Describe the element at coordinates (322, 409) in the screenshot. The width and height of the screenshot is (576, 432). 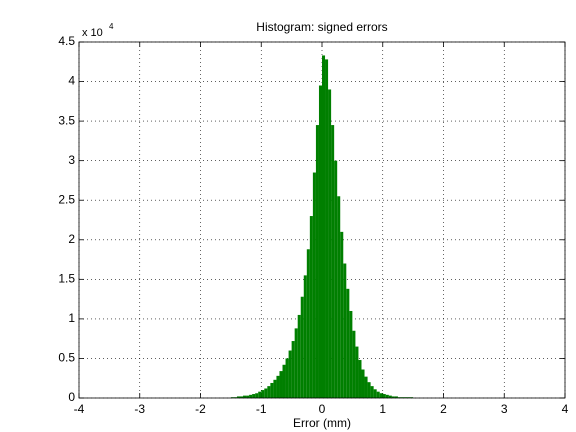
I see `x-tick-label: 0` at that location.